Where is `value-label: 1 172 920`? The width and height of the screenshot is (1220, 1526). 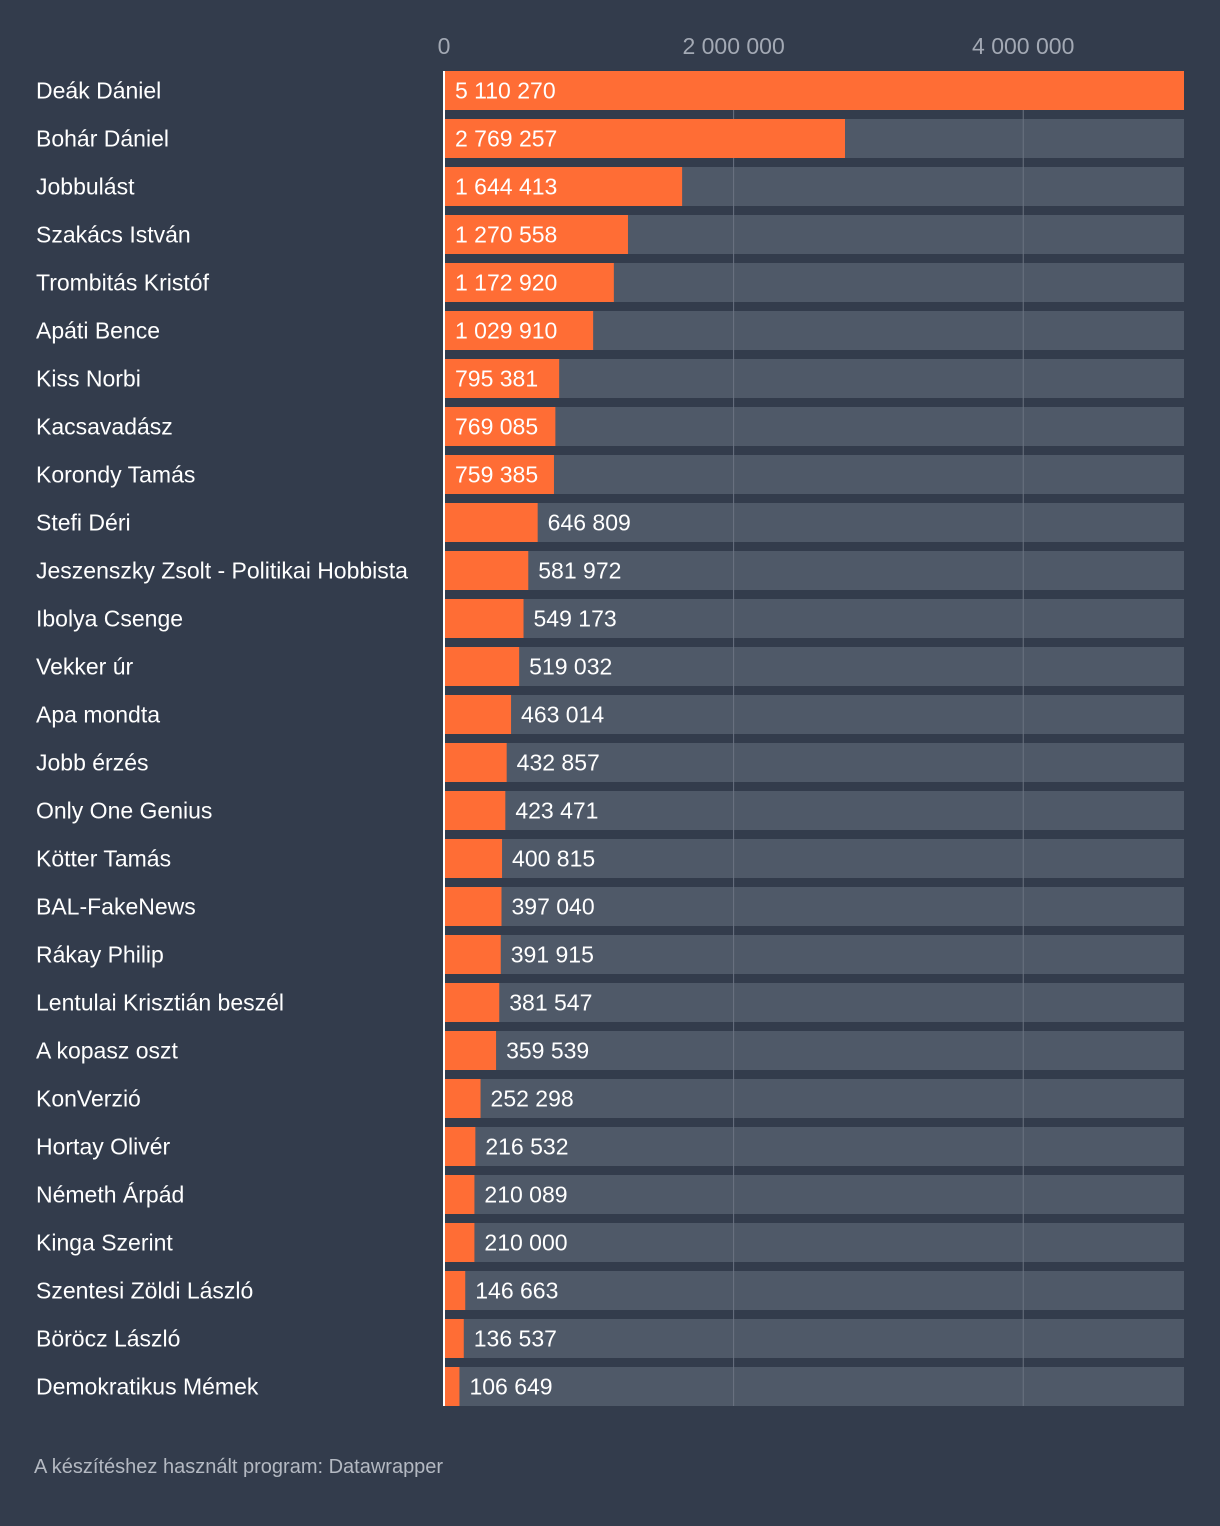 value-label: 1 172 920 is located at coordinates (506, 283).